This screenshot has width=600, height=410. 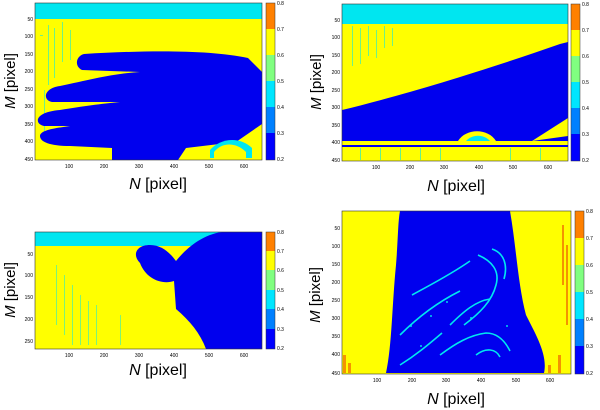 What do you see at coordinates (230, 152) in the screenshot?
I see `yellow-notch` at bounding box center [230, 152].